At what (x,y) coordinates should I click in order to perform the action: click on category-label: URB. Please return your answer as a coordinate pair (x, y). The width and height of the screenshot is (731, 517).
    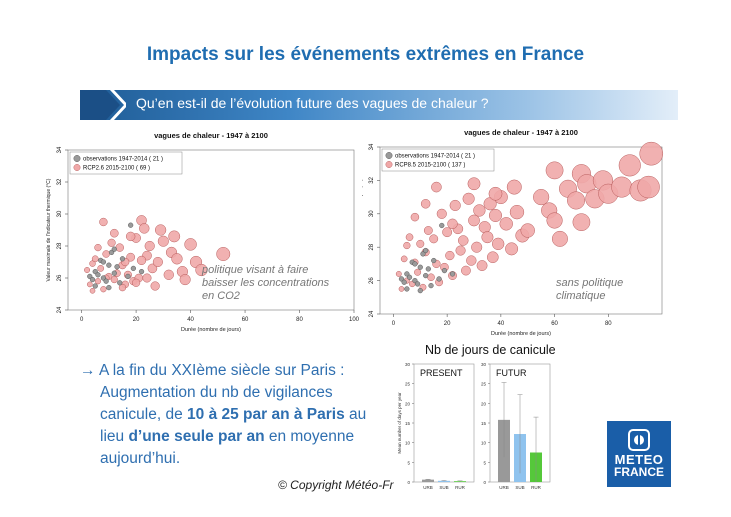
    Looking at the image, I should click on (428, 487).